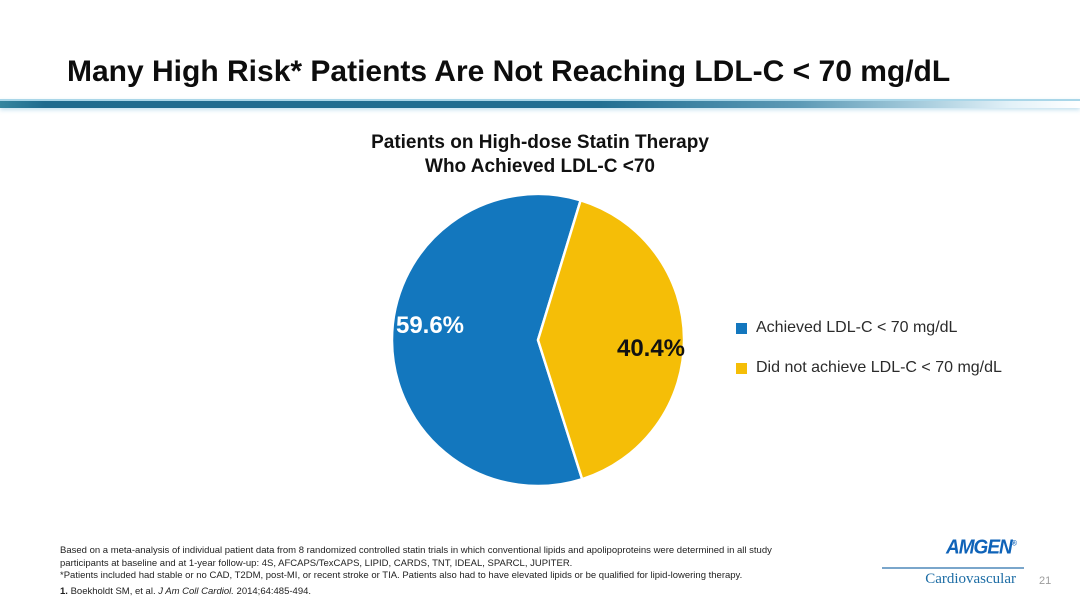 The height and width of the screenshot is (608, 1080). I want to click on reference-authors: Boekholdt SM, et al., so click(113, 591).